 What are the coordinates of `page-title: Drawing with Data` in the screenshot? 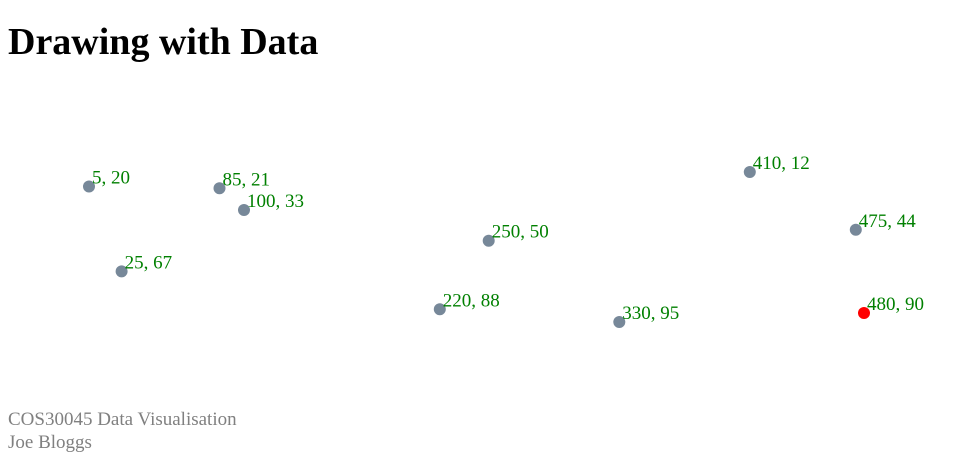 It's located at (163, 42).